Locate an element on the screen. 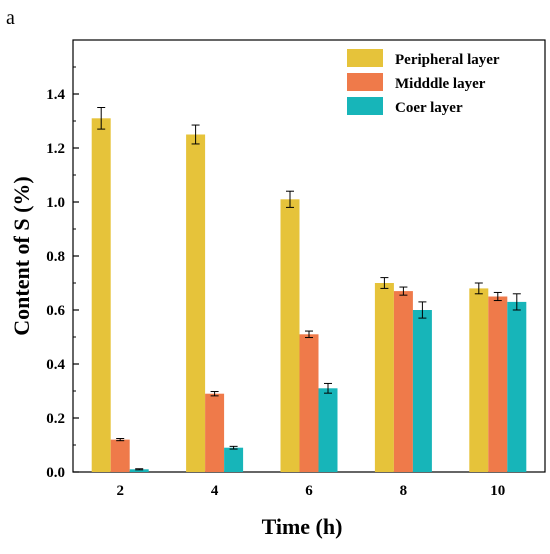 The image size is (550, 554). y-tick-label: 0.8 is located at coordinates (55, 257).